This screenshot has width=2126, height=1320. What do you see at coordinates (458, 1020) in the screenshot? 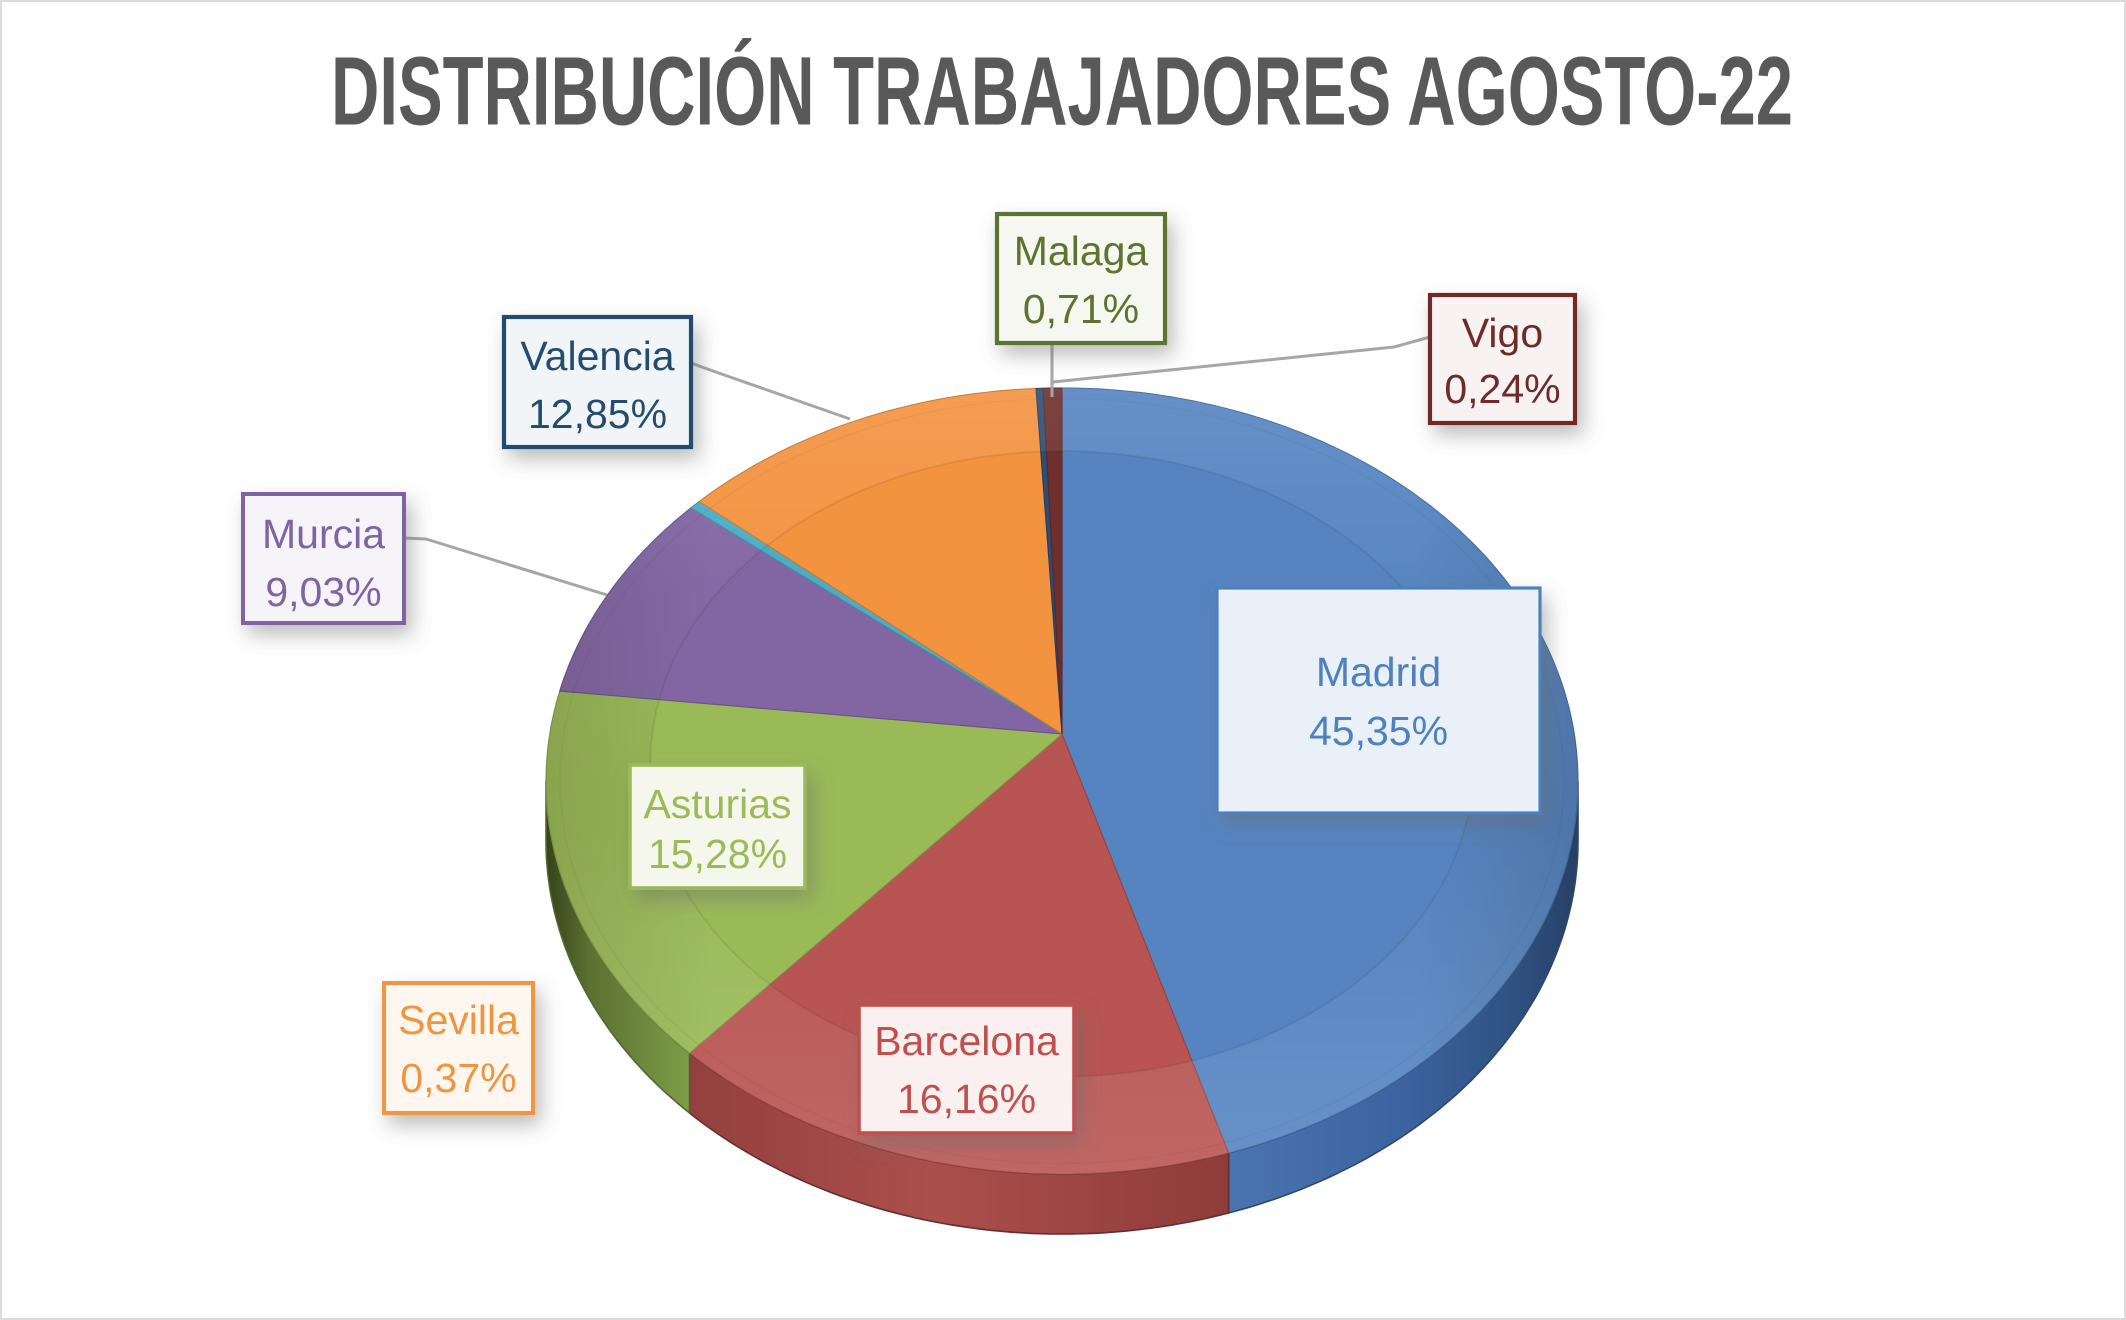
I see `svg-text: Sevilla` at bounding box center [458, 1020].